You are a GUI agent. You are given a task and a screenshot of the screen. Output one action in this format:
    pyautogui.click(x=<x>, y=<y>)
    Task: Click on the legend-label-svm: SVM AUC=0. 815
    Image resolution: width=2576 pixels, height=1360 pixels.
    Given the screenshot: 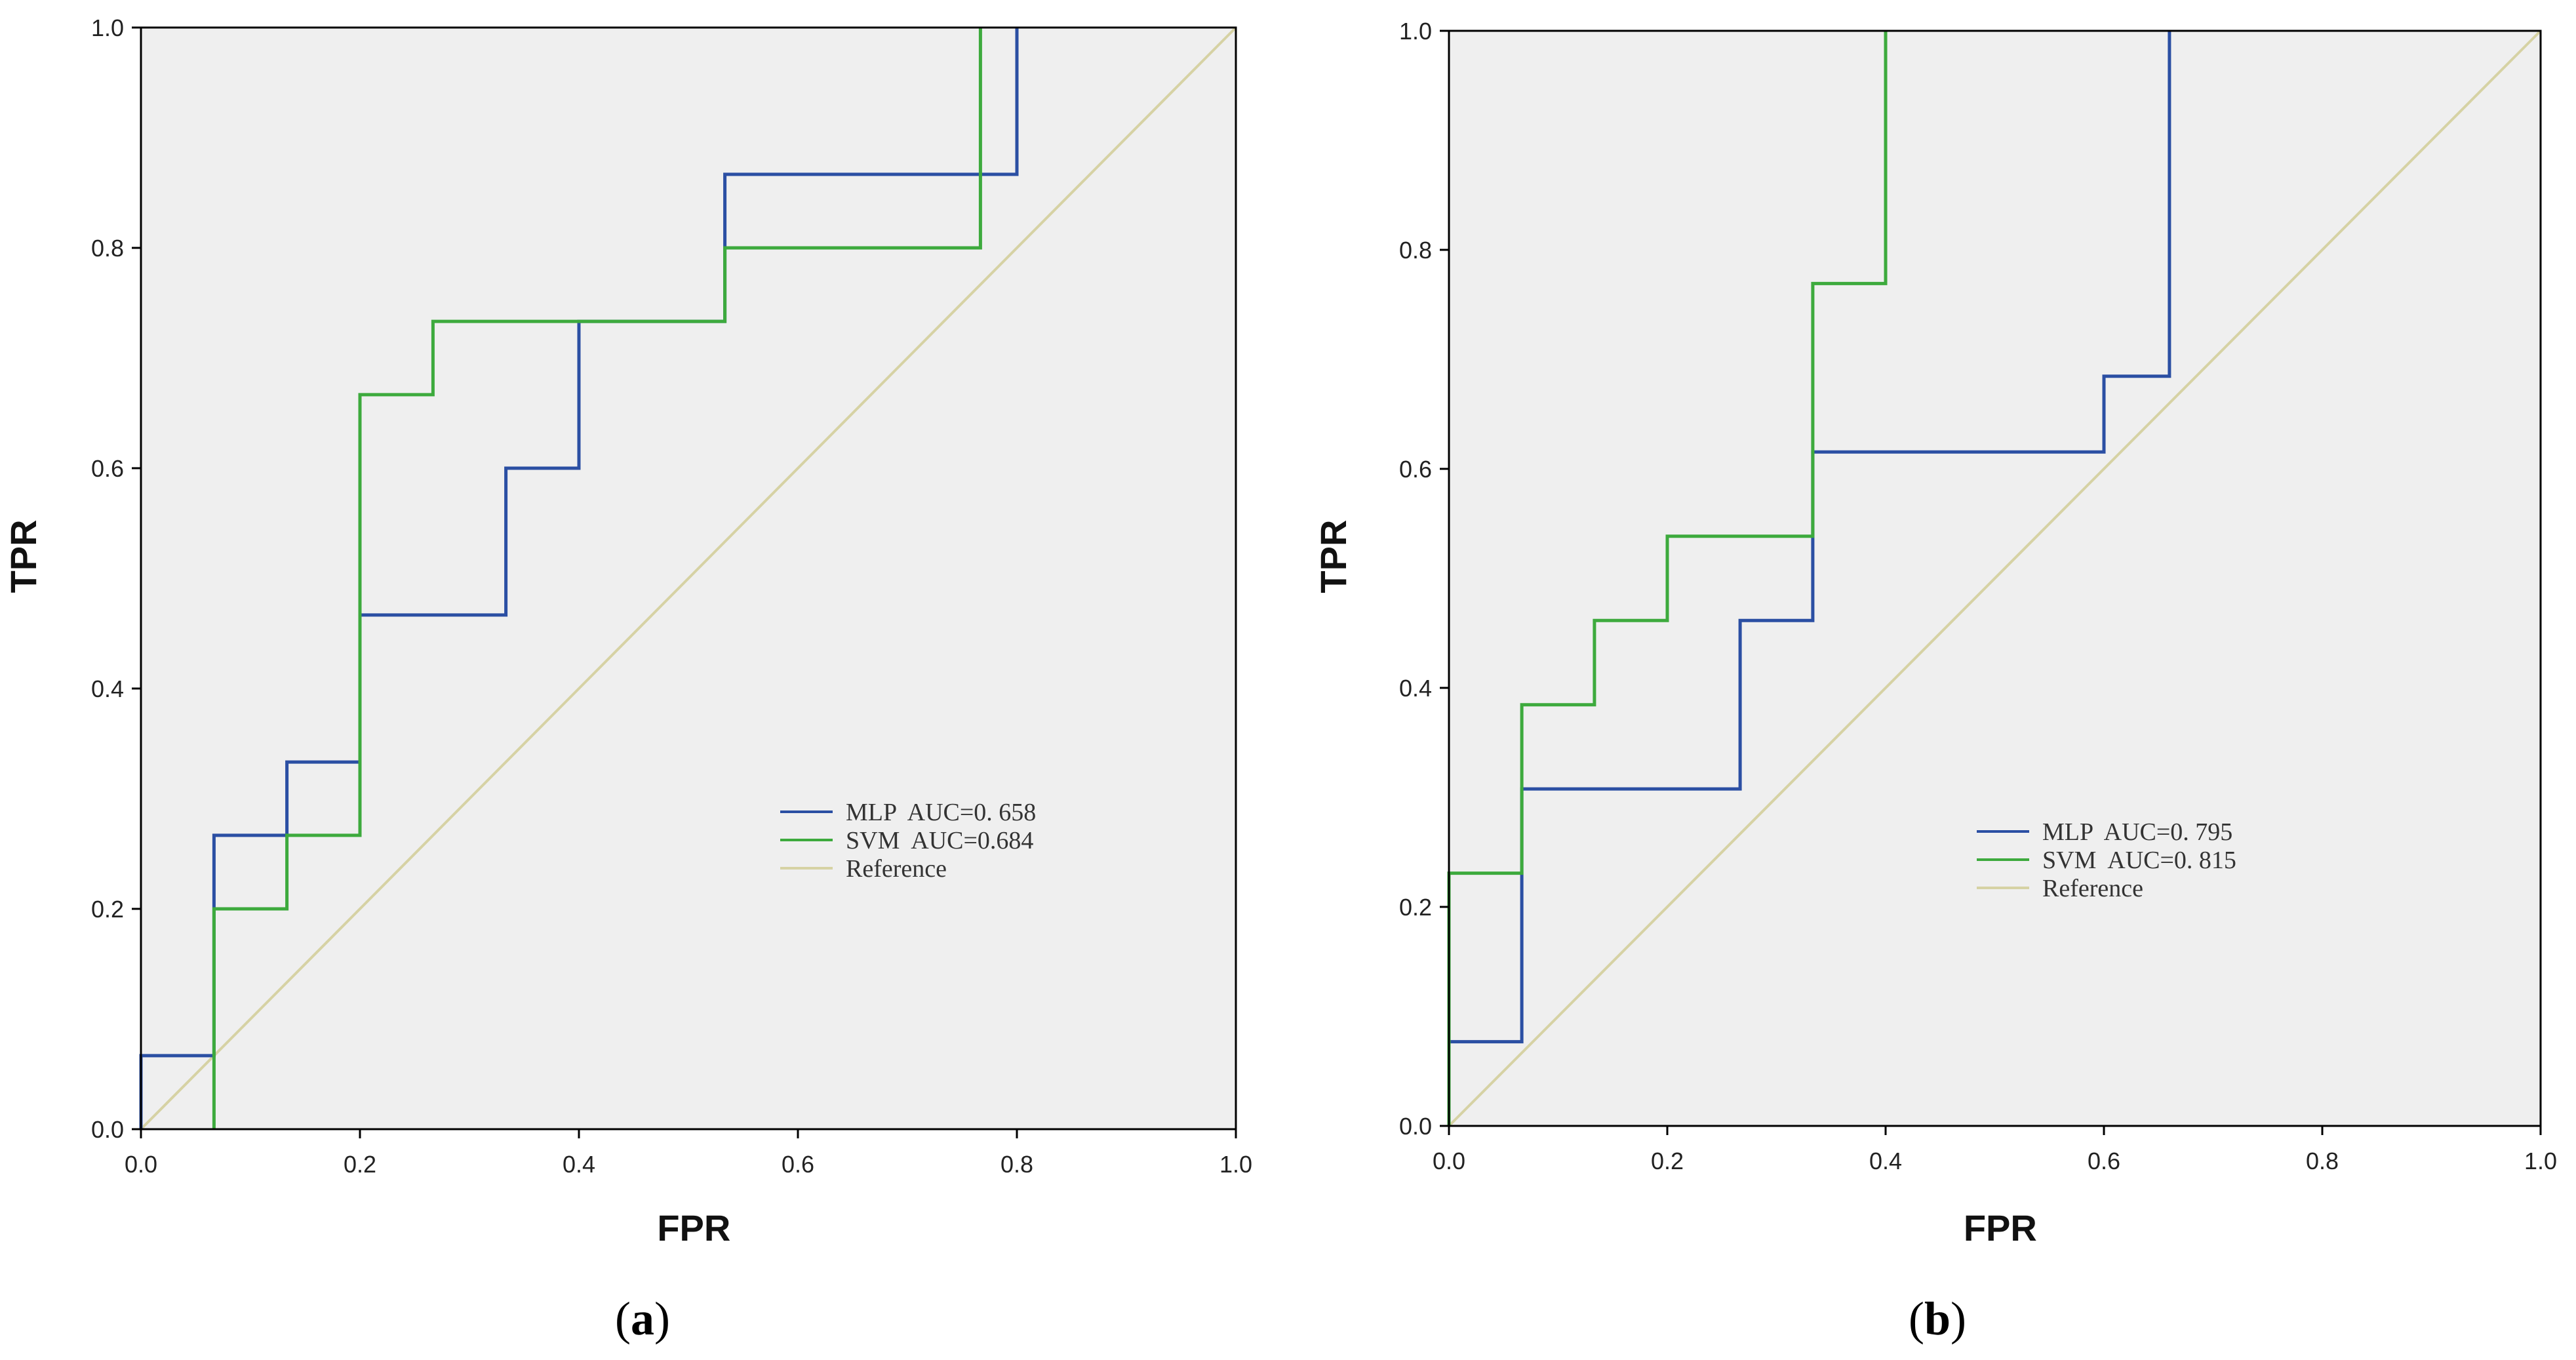 What is the action you would take?
    pyautogui.click(x=2139, y=860)
    